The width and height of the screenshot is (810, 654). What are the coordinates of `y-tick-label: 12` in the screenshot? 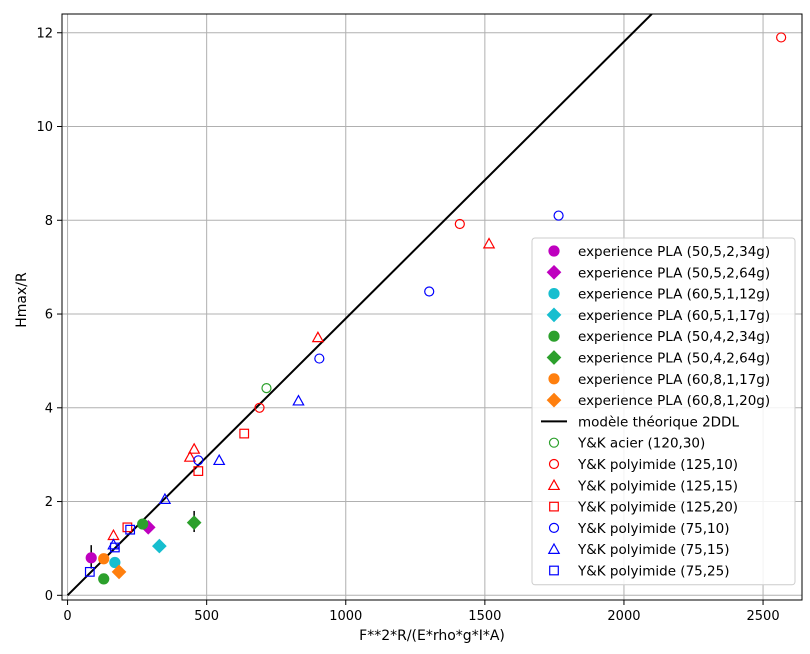 It's located at (44, 33).